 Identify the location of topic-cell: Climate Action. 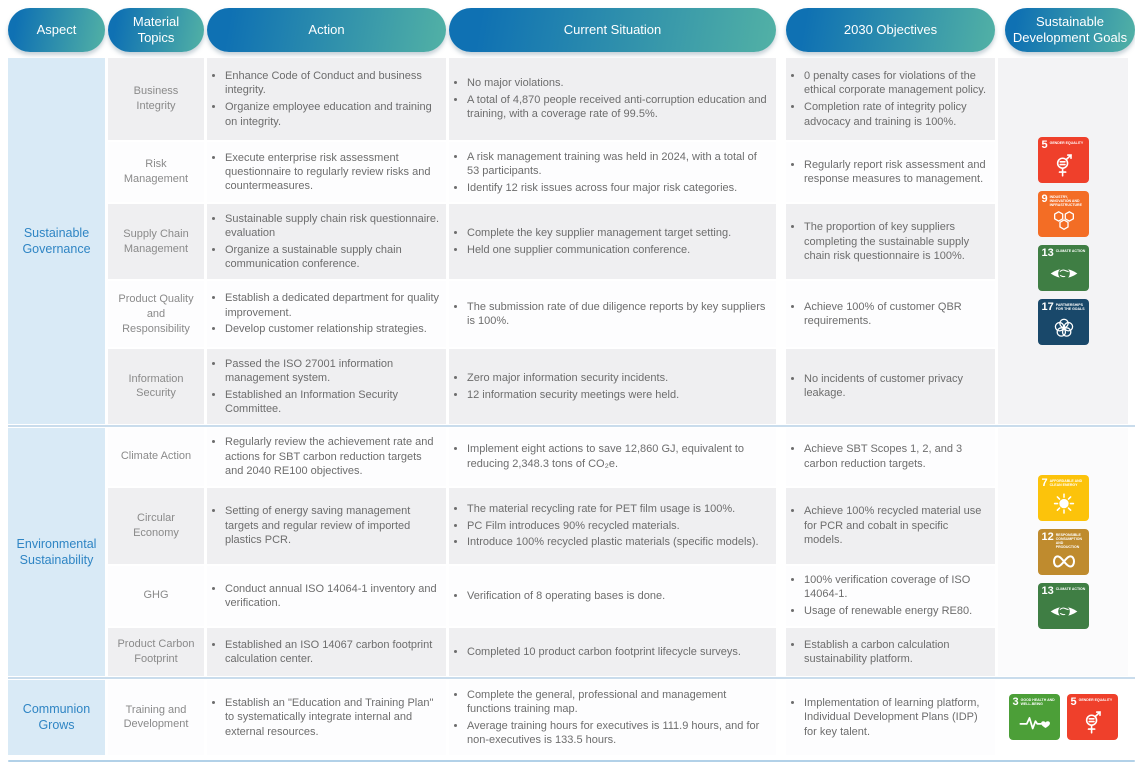
(156, 456).